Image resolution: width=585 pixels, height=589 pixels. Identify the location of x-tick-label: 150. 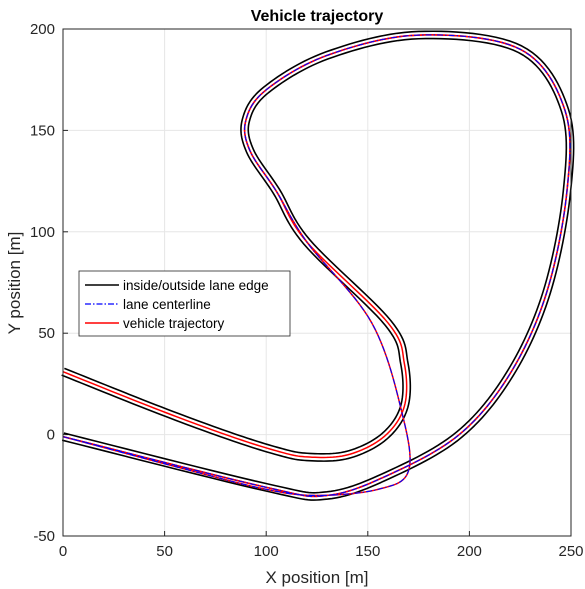
(367, 551).